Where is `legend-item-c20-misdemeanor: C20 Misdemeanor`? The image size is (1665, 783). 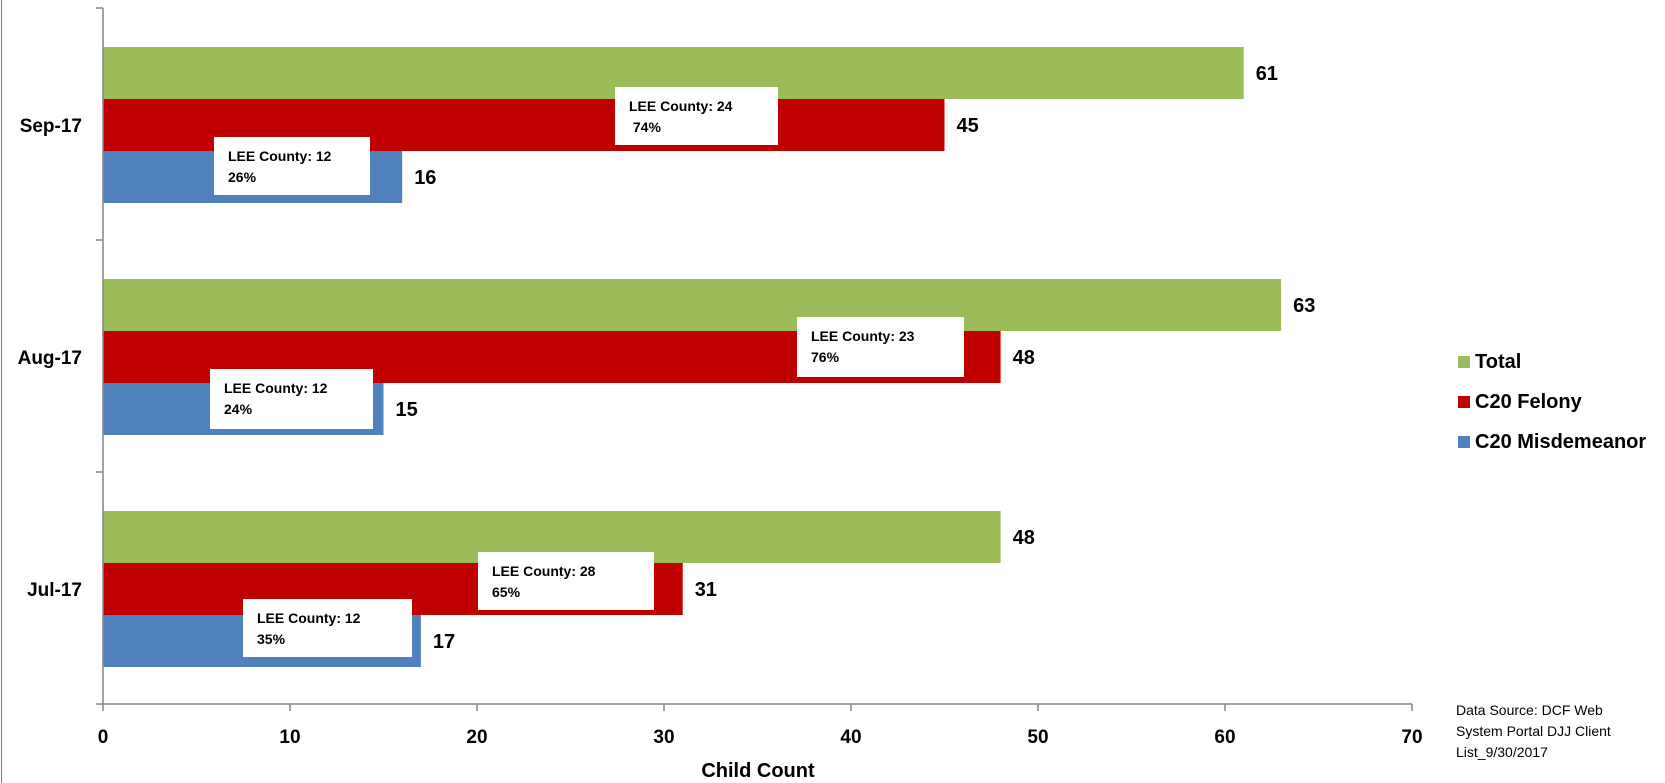 legend-item-c20-misdemeanor: C20 Misdemeanor is located at coordinates (1552, 442).